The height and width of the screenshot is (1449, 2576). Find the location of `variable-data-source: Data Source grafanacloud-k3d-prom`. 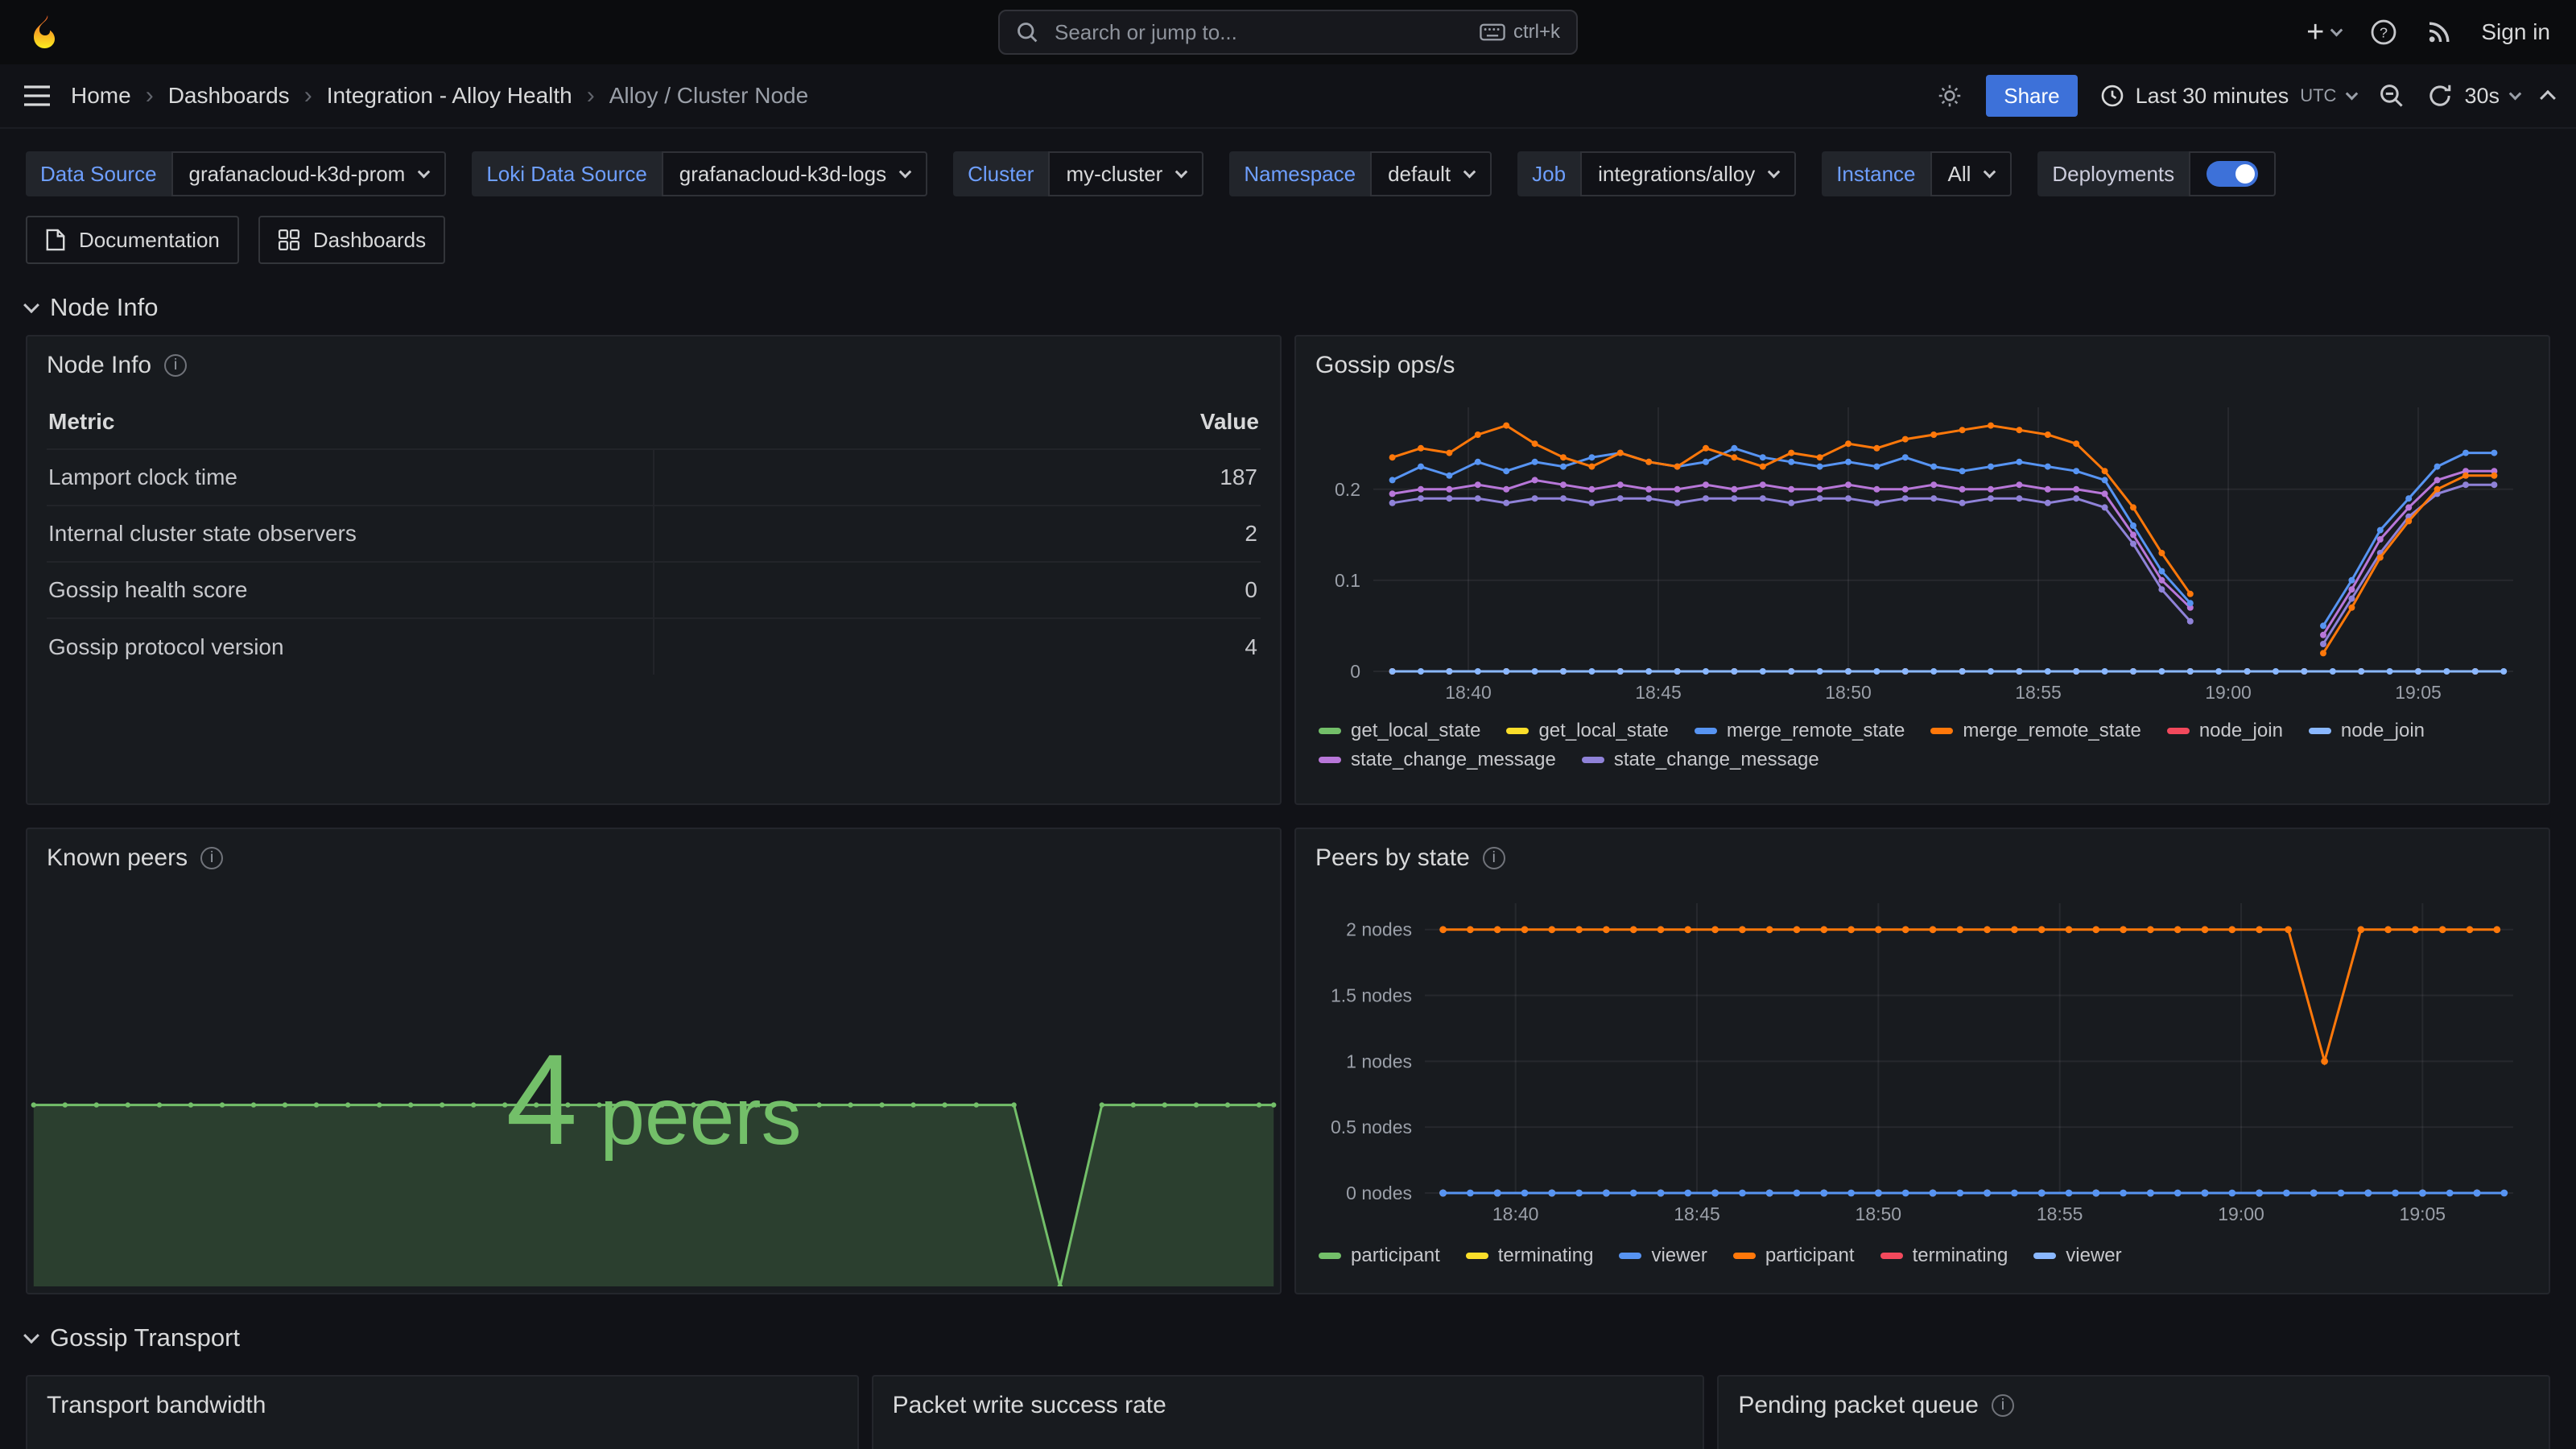

variable-data-source: Data Source grafanacloud-k3d-prom is located at coordinates (236, 173).